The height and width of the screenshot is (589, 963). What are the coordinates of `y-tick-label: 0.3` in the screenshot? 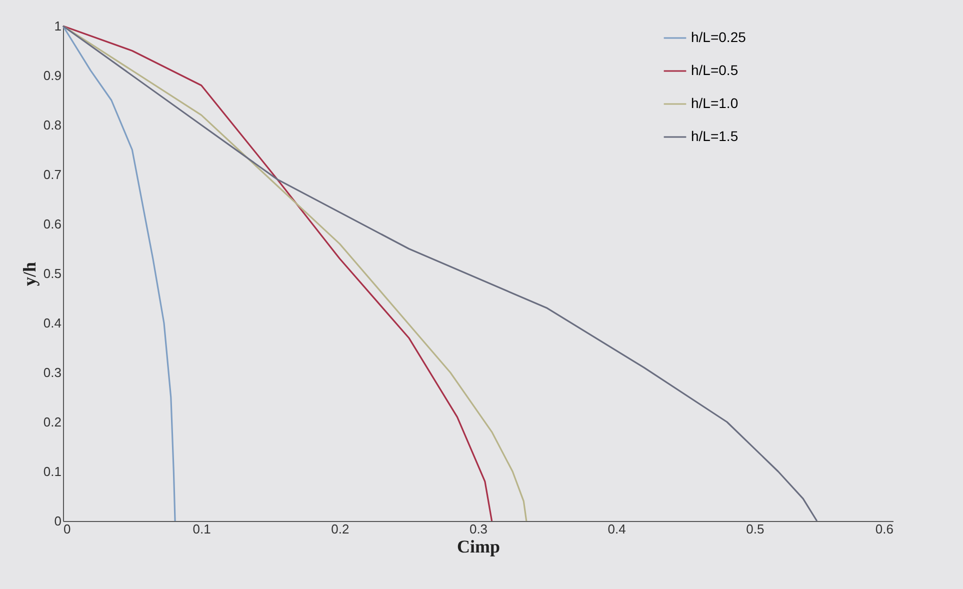 It's located at (52, 372).